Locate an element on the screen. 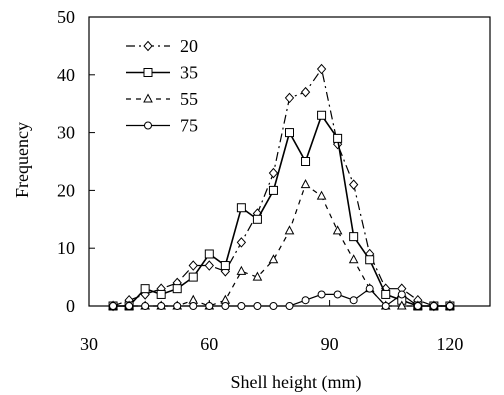 The image size is (504, 395). legend-label-55: 55 is located at coordinates (189, 99).